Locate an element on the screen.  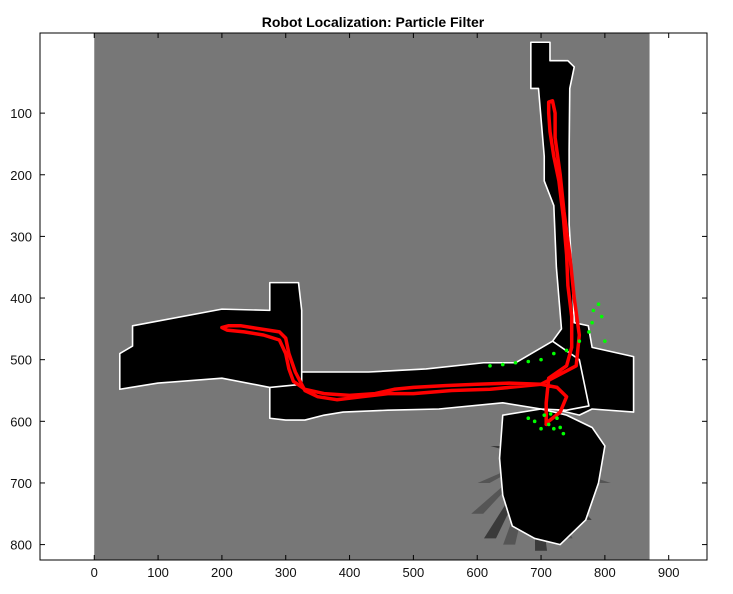
free-region-left-room is located at coordinates (210, 336).